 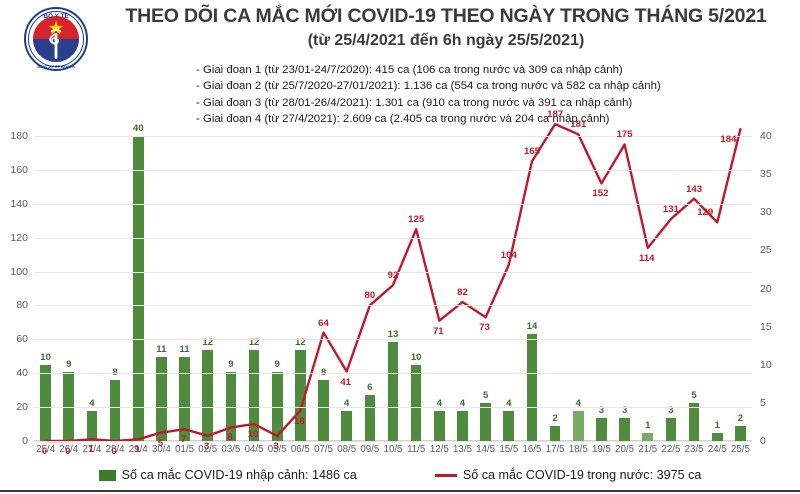 I want to click on y-axis-left-tick-20: 20, so click(x=22, y=407).